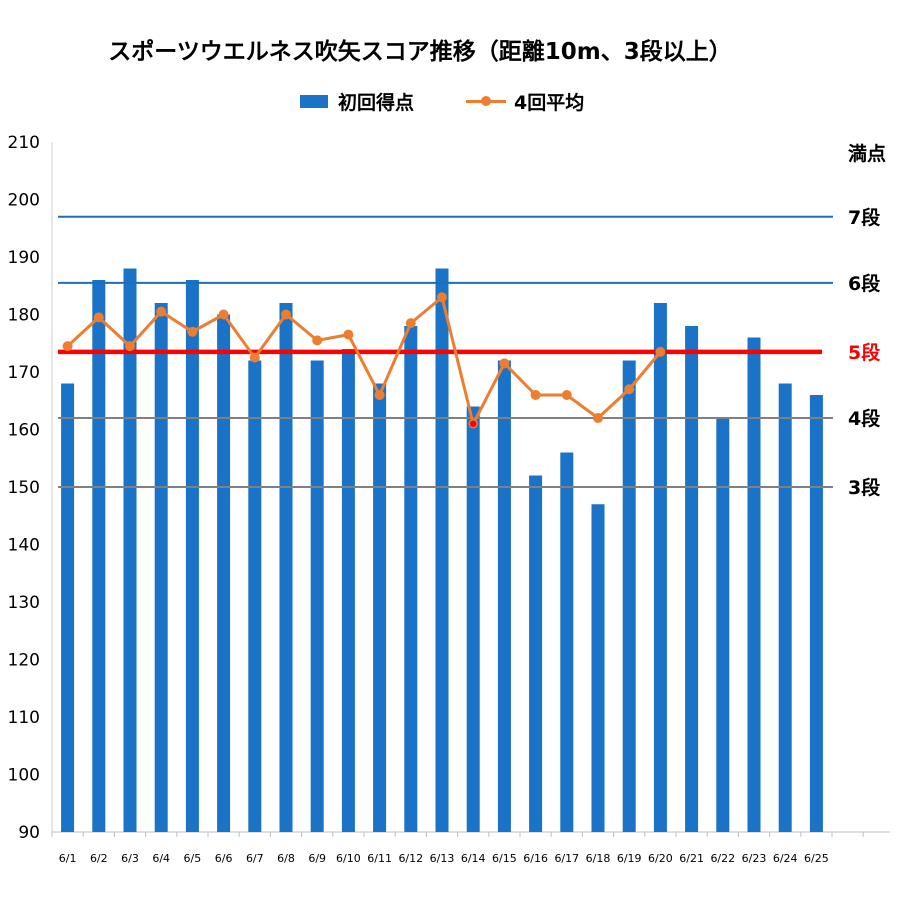 This screenshot has width=900, height=900. I want to click on x-tick-label: 6/14, so click(473, 858).